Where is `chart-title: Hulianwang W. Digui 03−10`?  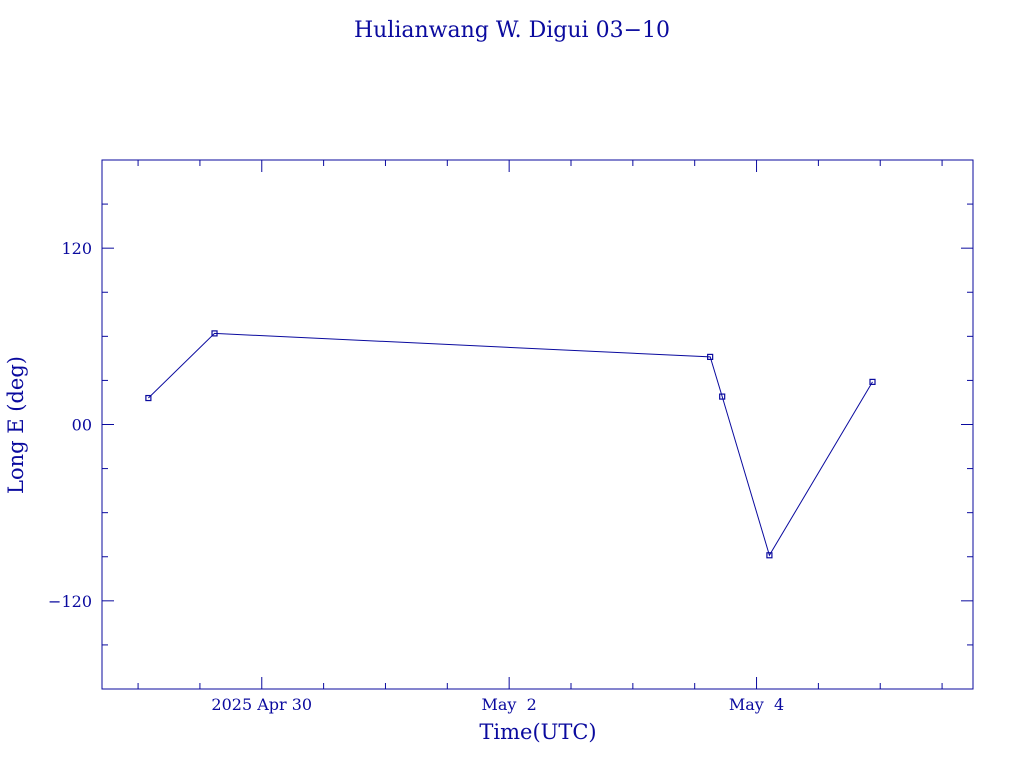 chart-title: Hulianwang W. Digui 03−10 is located at coordinates (512, 30).